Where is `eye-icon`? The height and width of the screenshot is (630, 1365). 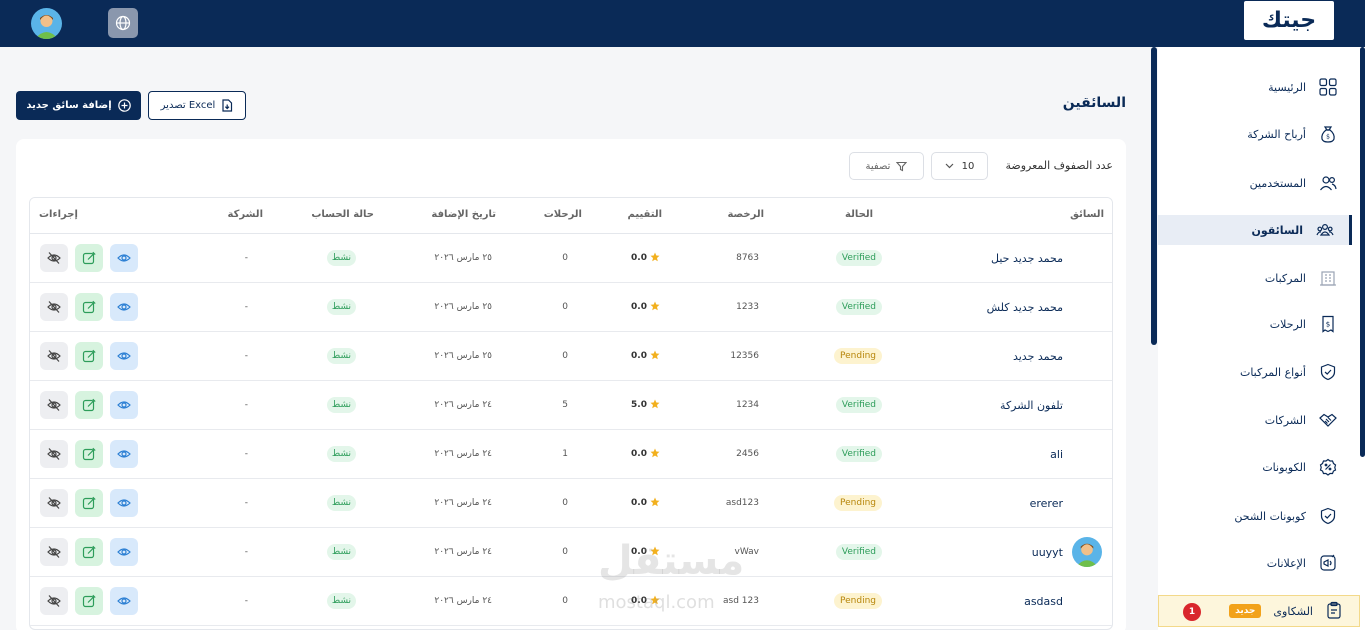
eye-icon is located at coordinates (124, 405).